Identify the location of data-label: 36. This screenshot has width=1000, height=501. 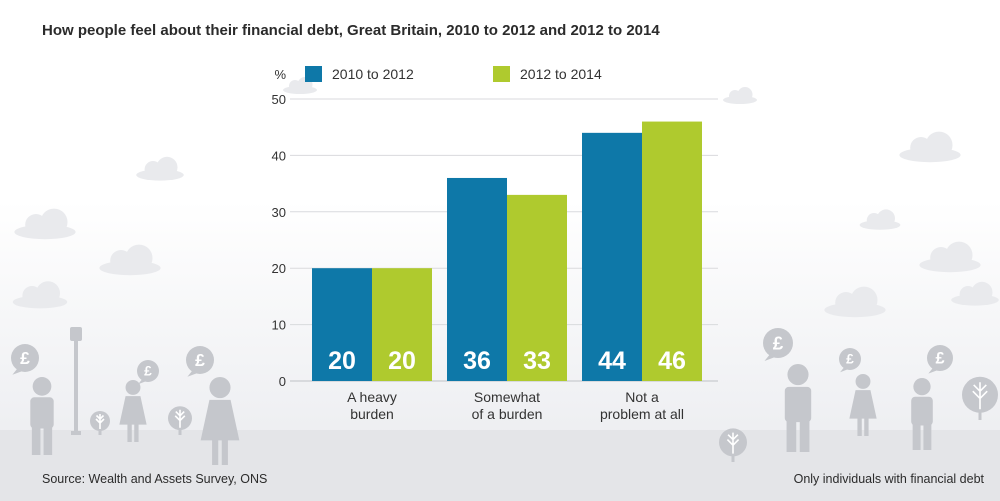
(477, 361).